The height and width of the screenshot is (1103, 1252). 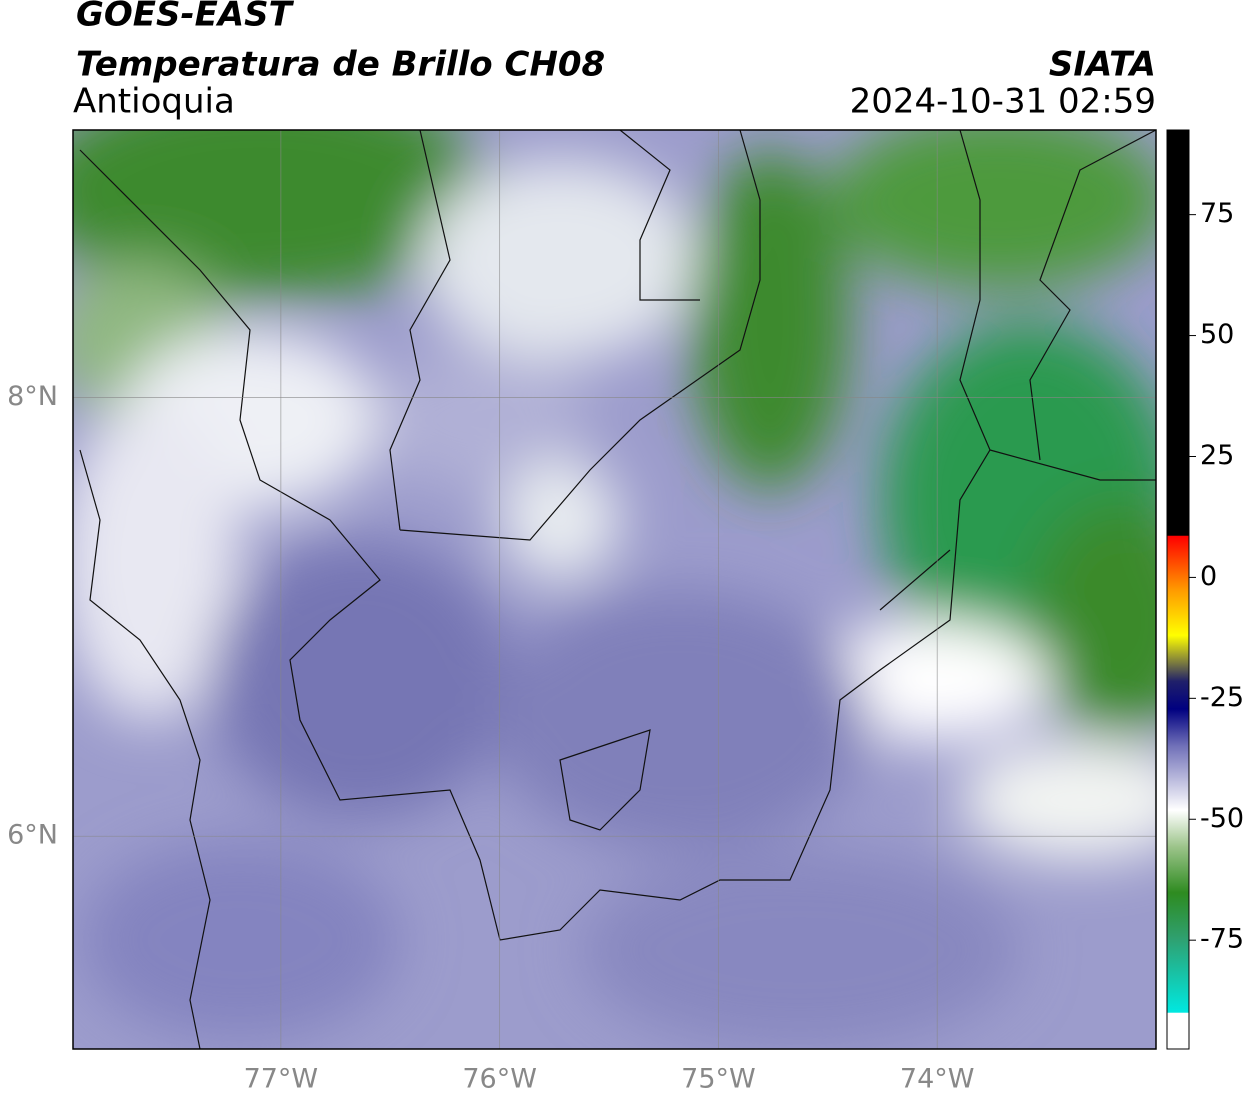 I want to click on colorbar-tick-label: -50, so click(x=1222, y=818).